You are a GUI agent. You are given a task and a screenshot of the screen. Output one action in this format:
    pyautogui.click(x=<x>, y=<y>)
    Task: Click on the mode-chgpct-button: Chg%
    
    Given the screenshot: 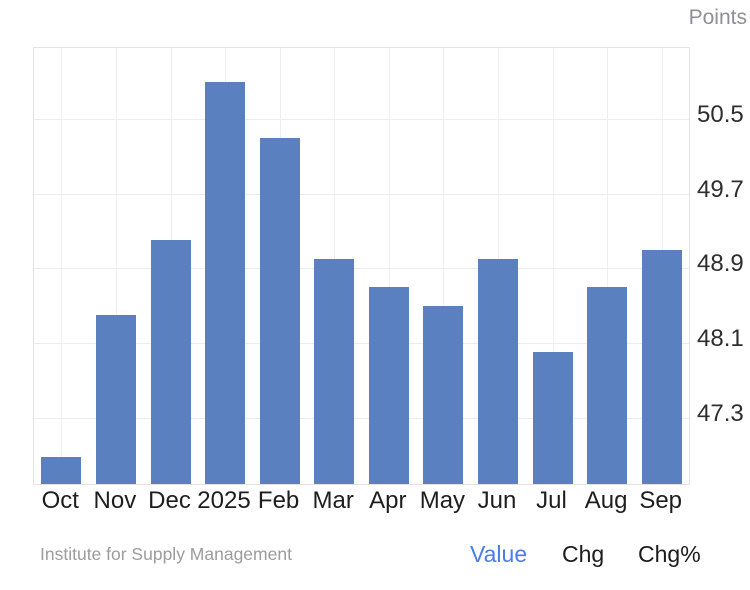 What is the action you would take?
    pyautogui.click(x=669, y=554)
    